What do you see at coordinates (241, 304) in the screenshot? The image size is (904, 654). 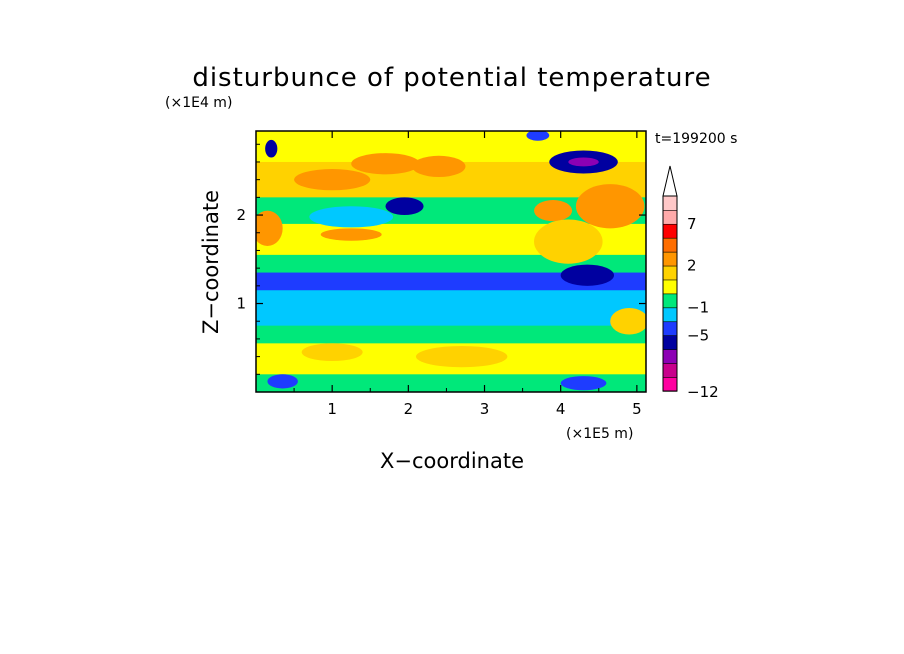 I see `y-tick-label-0: 1` at bounding box center [241, 304].